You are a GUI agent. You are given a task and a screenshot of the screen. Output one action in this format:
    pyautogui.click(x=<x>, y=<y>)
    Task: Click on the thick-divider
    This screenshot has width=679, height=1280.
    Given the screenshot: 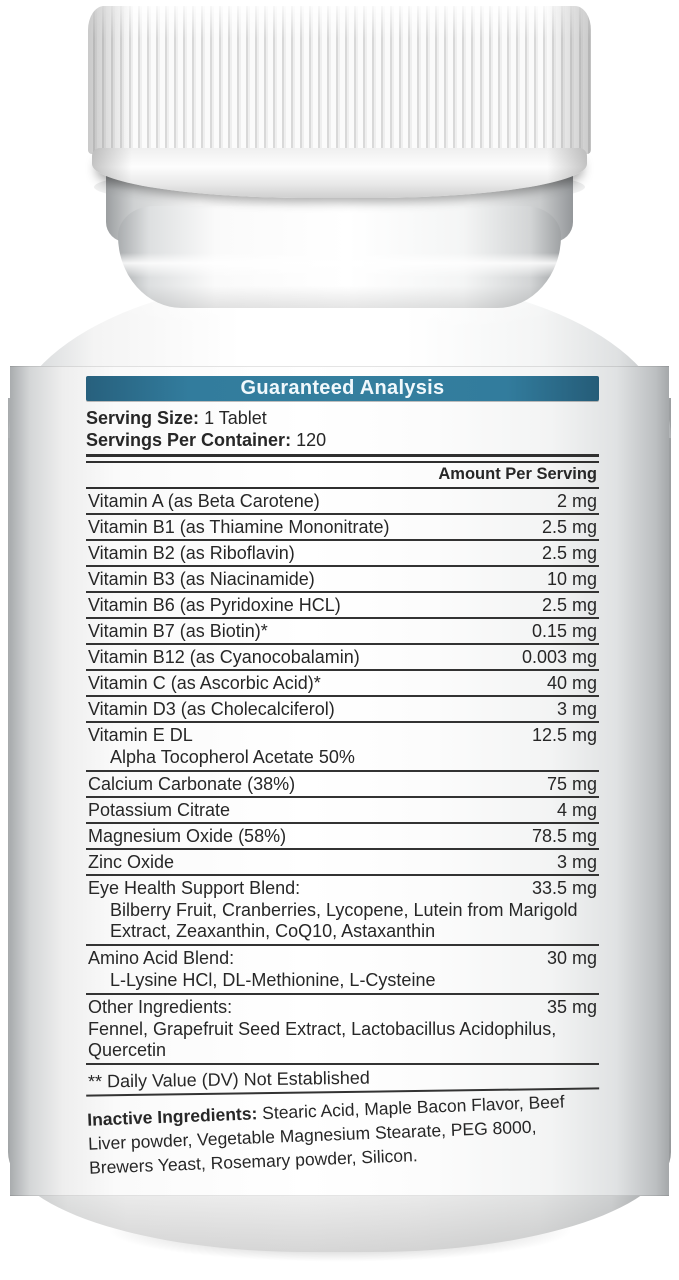 What is the action you would take?
    pyautogui.click(x=342, y=458)
    